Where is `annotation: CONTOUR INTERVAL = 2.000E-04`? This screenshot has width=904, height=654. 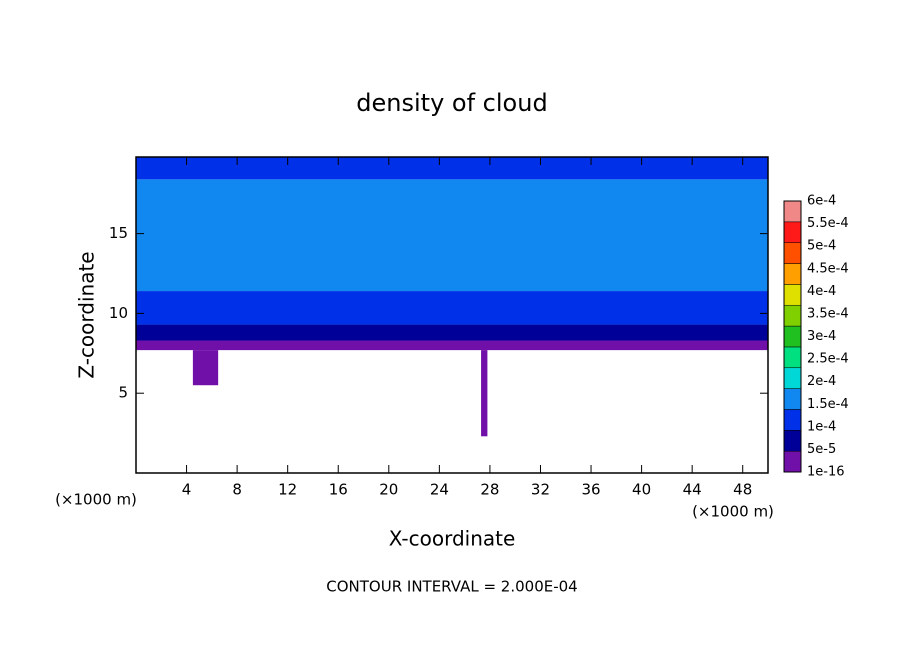 annotation: CONTOUR INTERVAL = 2.000E-04 is located at coordinates (451, 587).